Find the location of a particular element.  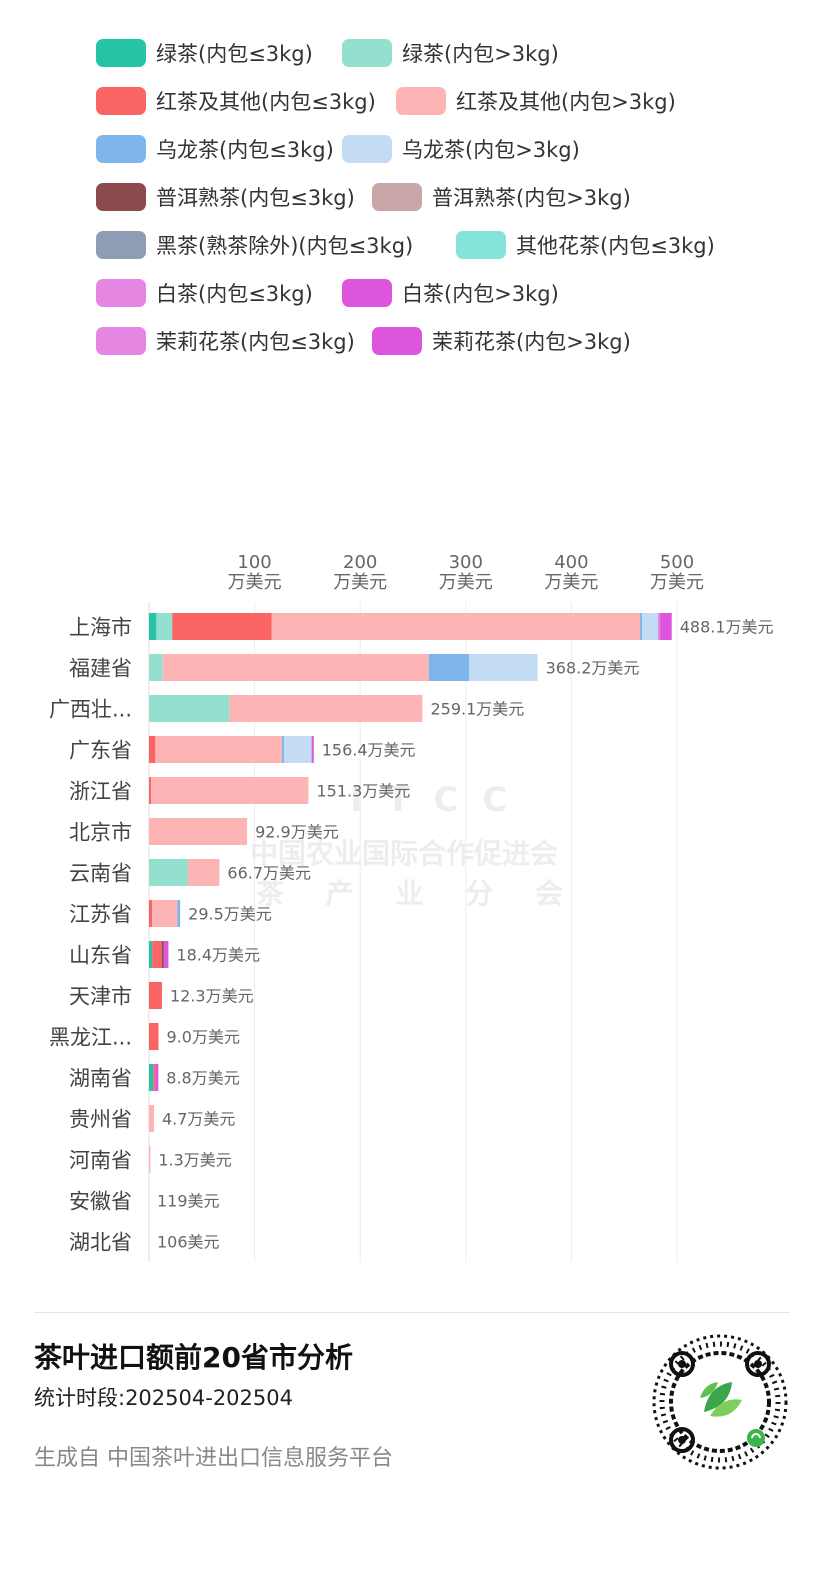

bar-total-label: 8.8万美元 is located at coordinates (202, 1078).